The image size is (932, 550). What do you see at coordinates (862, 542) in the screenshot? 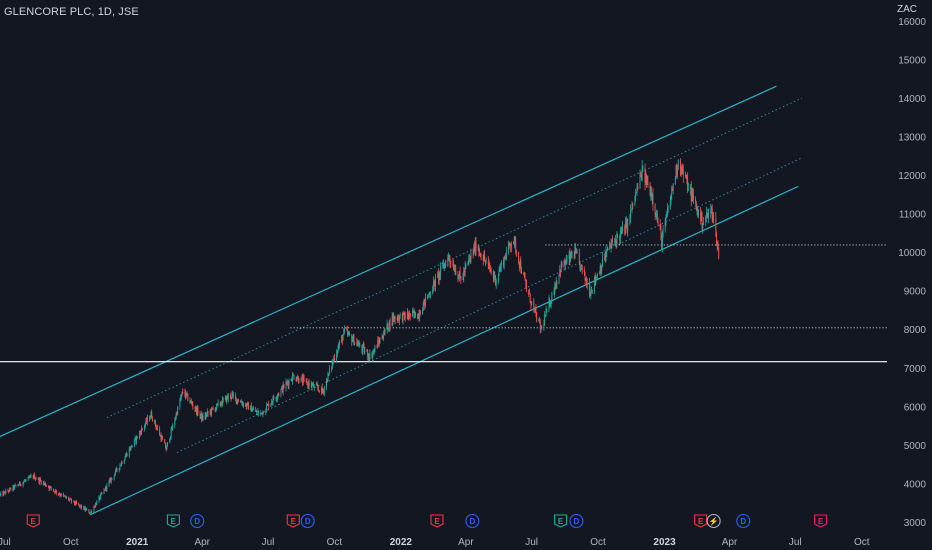
I see `time-tick-oct-13: Oct` at bounding box center [862, 542].